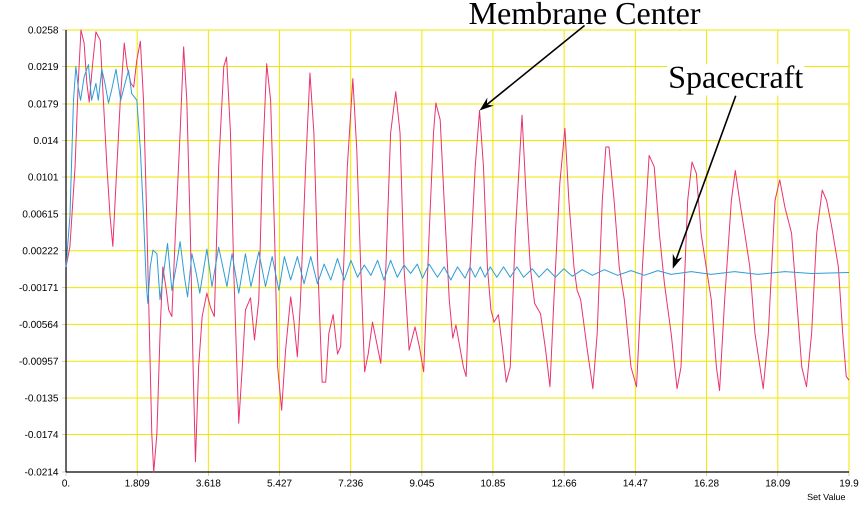  What do you see at coordinates (43, 66) in the screenshot?
I see `y-tick-label: 0.0219` at bounding box center [43, 66].